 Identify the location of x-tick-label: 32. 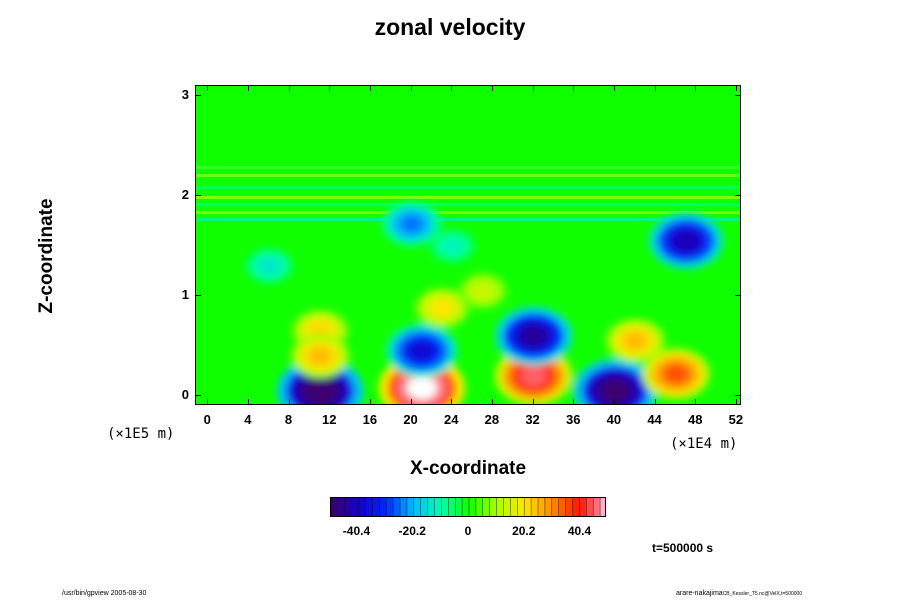
(532, 419).